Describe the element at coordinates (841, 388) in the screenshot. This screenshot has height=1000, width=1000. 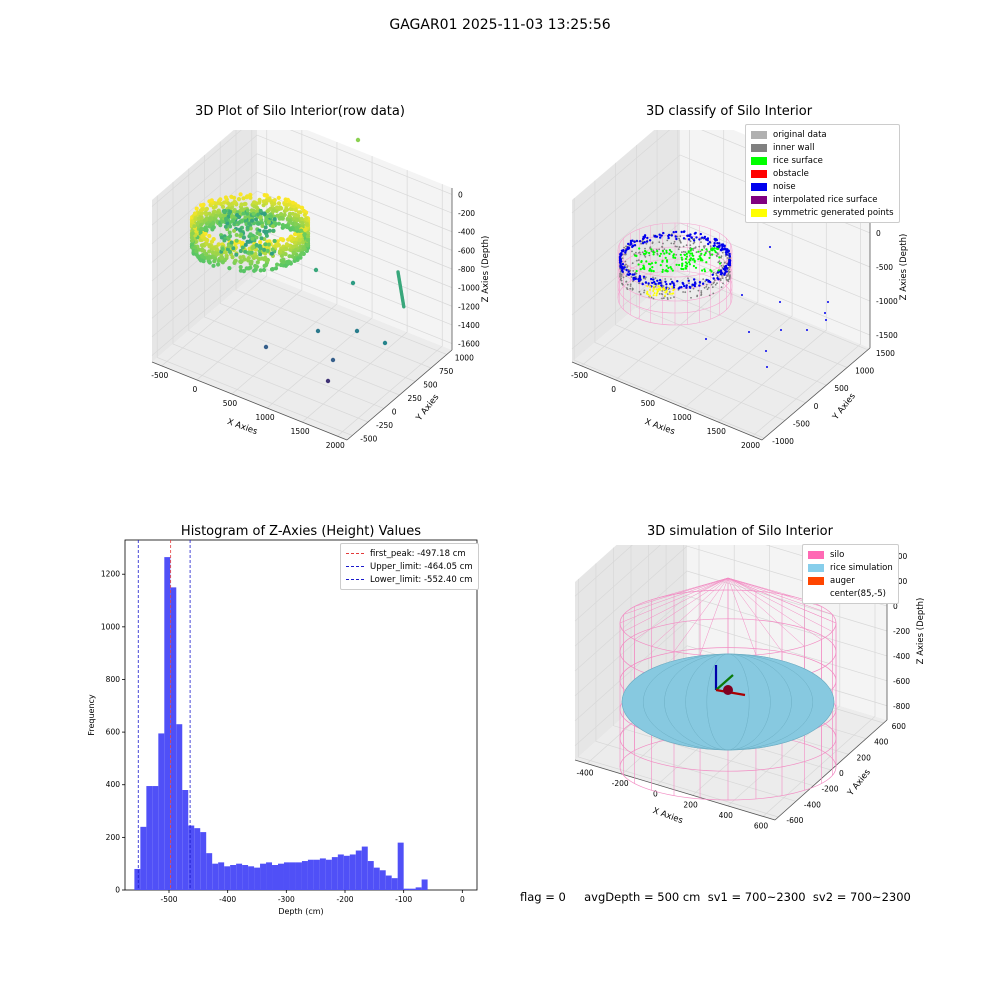
I see `chart2-ytick-label: 500` at that location.